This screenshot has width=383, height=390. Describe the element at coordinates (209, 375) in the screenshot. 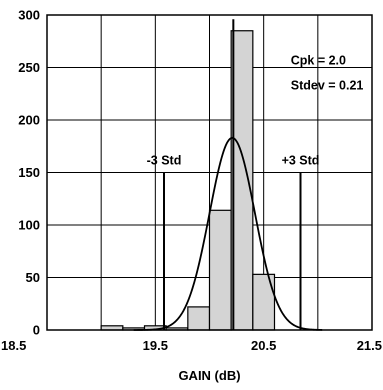

I see `x-axis-label: GAIN (dB)` at that location.